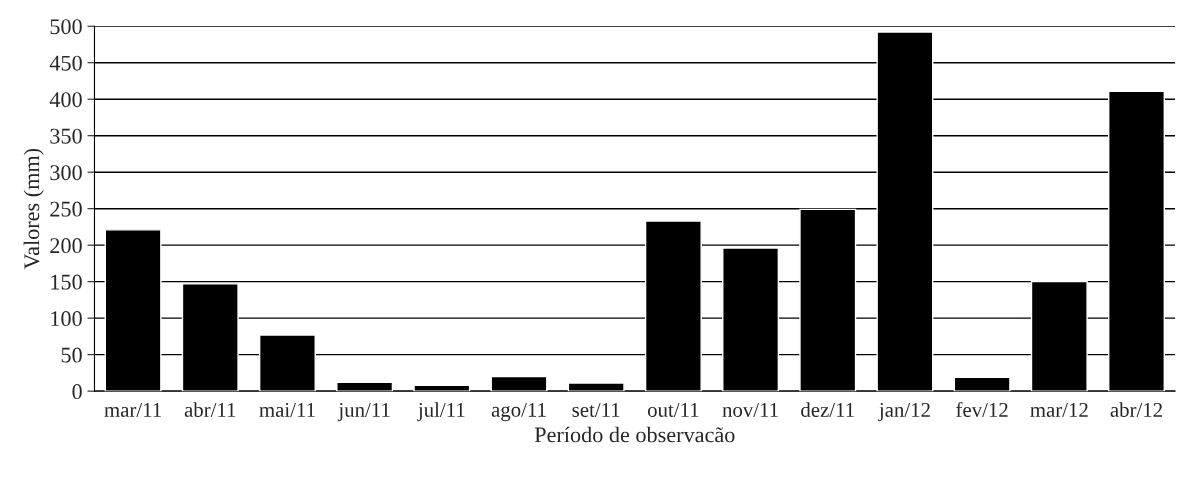  What do you see at coordinates (750, 409) in the screenshot?
I see `x-tick-label: nov/11` at bounding box center [750, 409].